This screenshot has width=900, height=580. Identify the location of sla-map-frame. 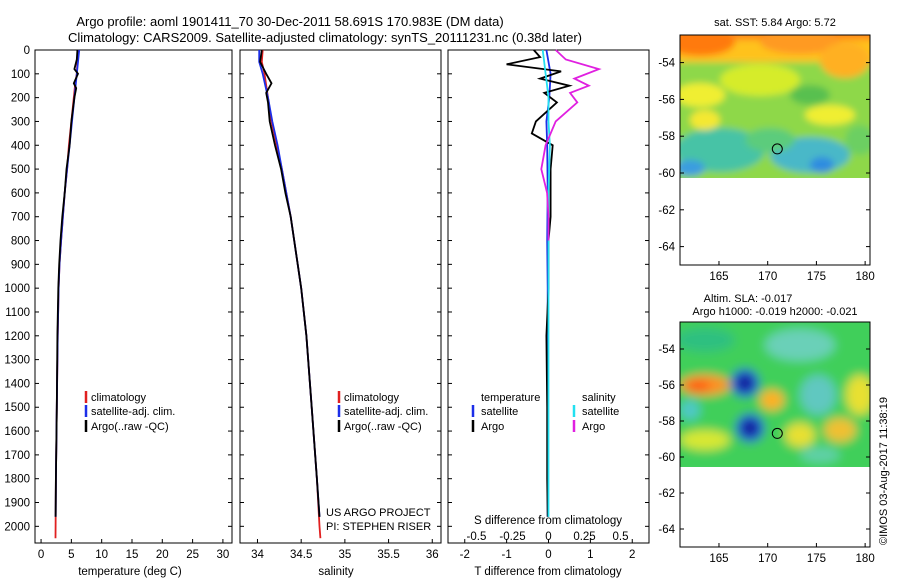
(775, 434).